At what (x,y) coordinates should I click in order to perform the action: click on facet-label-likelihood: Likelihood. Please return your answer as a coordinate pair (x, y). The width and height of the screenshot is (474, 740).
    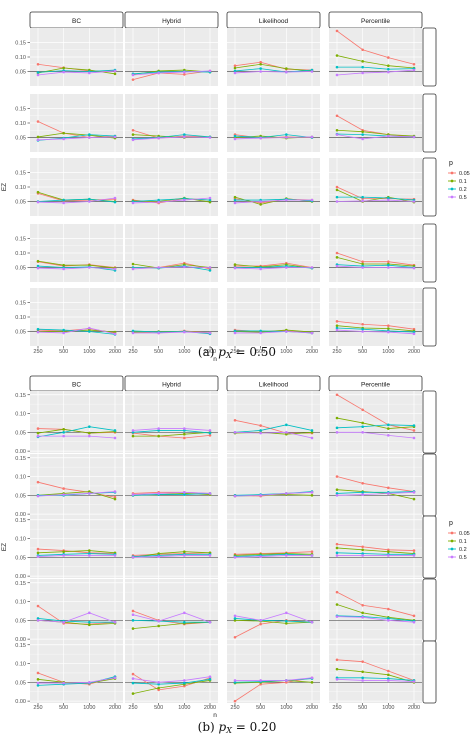
    Looking at the image, I should click on (274, 385).